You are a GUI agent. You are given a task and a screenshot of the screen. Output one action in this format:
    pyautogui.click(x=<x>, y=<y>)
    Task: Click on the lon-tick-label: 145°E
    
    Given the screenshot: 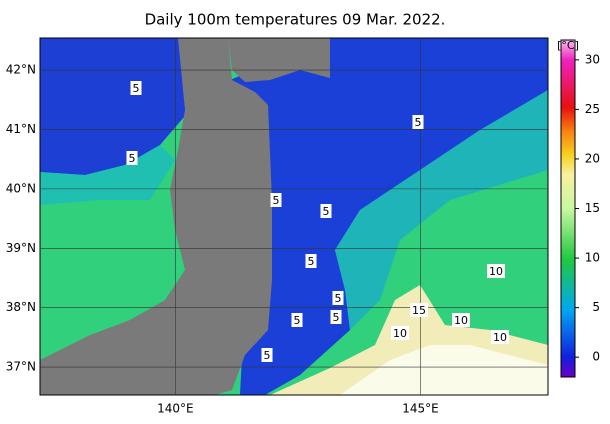 What is the action you would take?
    pyautogui.click(x=420, y=409)
    